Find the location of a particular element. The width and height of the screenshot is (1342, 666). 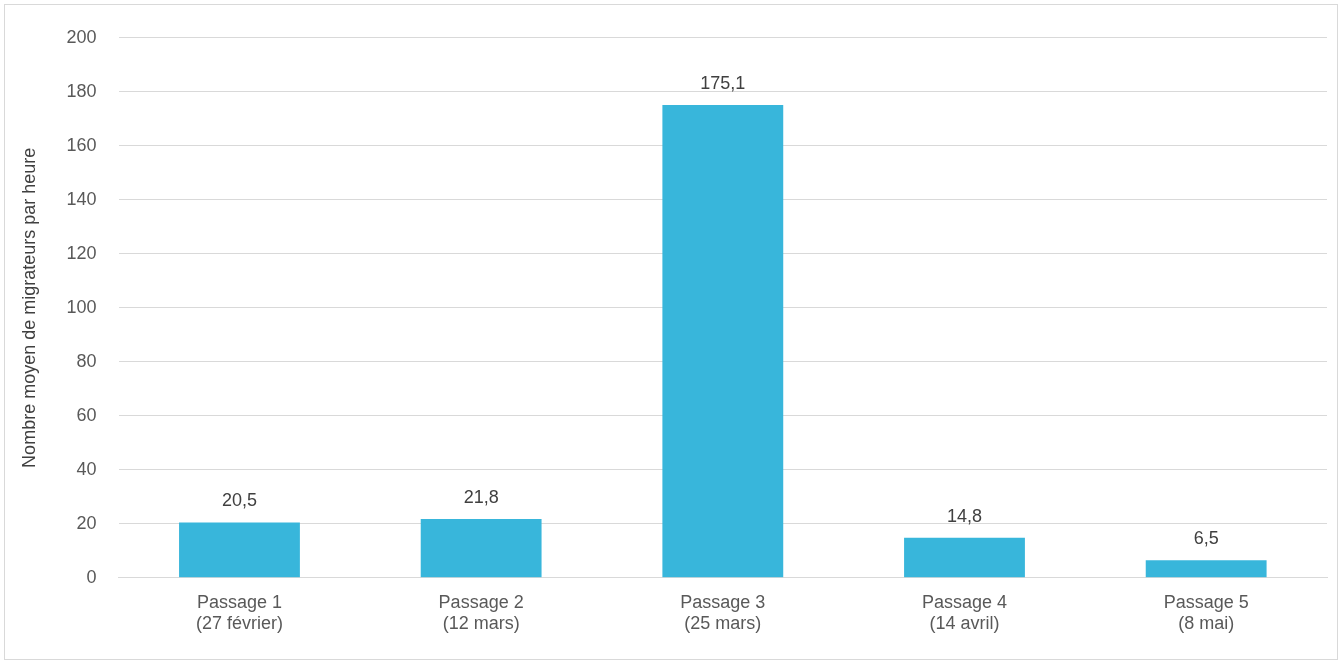

y-tick-label: 80 is located at coordinates (86, 360).